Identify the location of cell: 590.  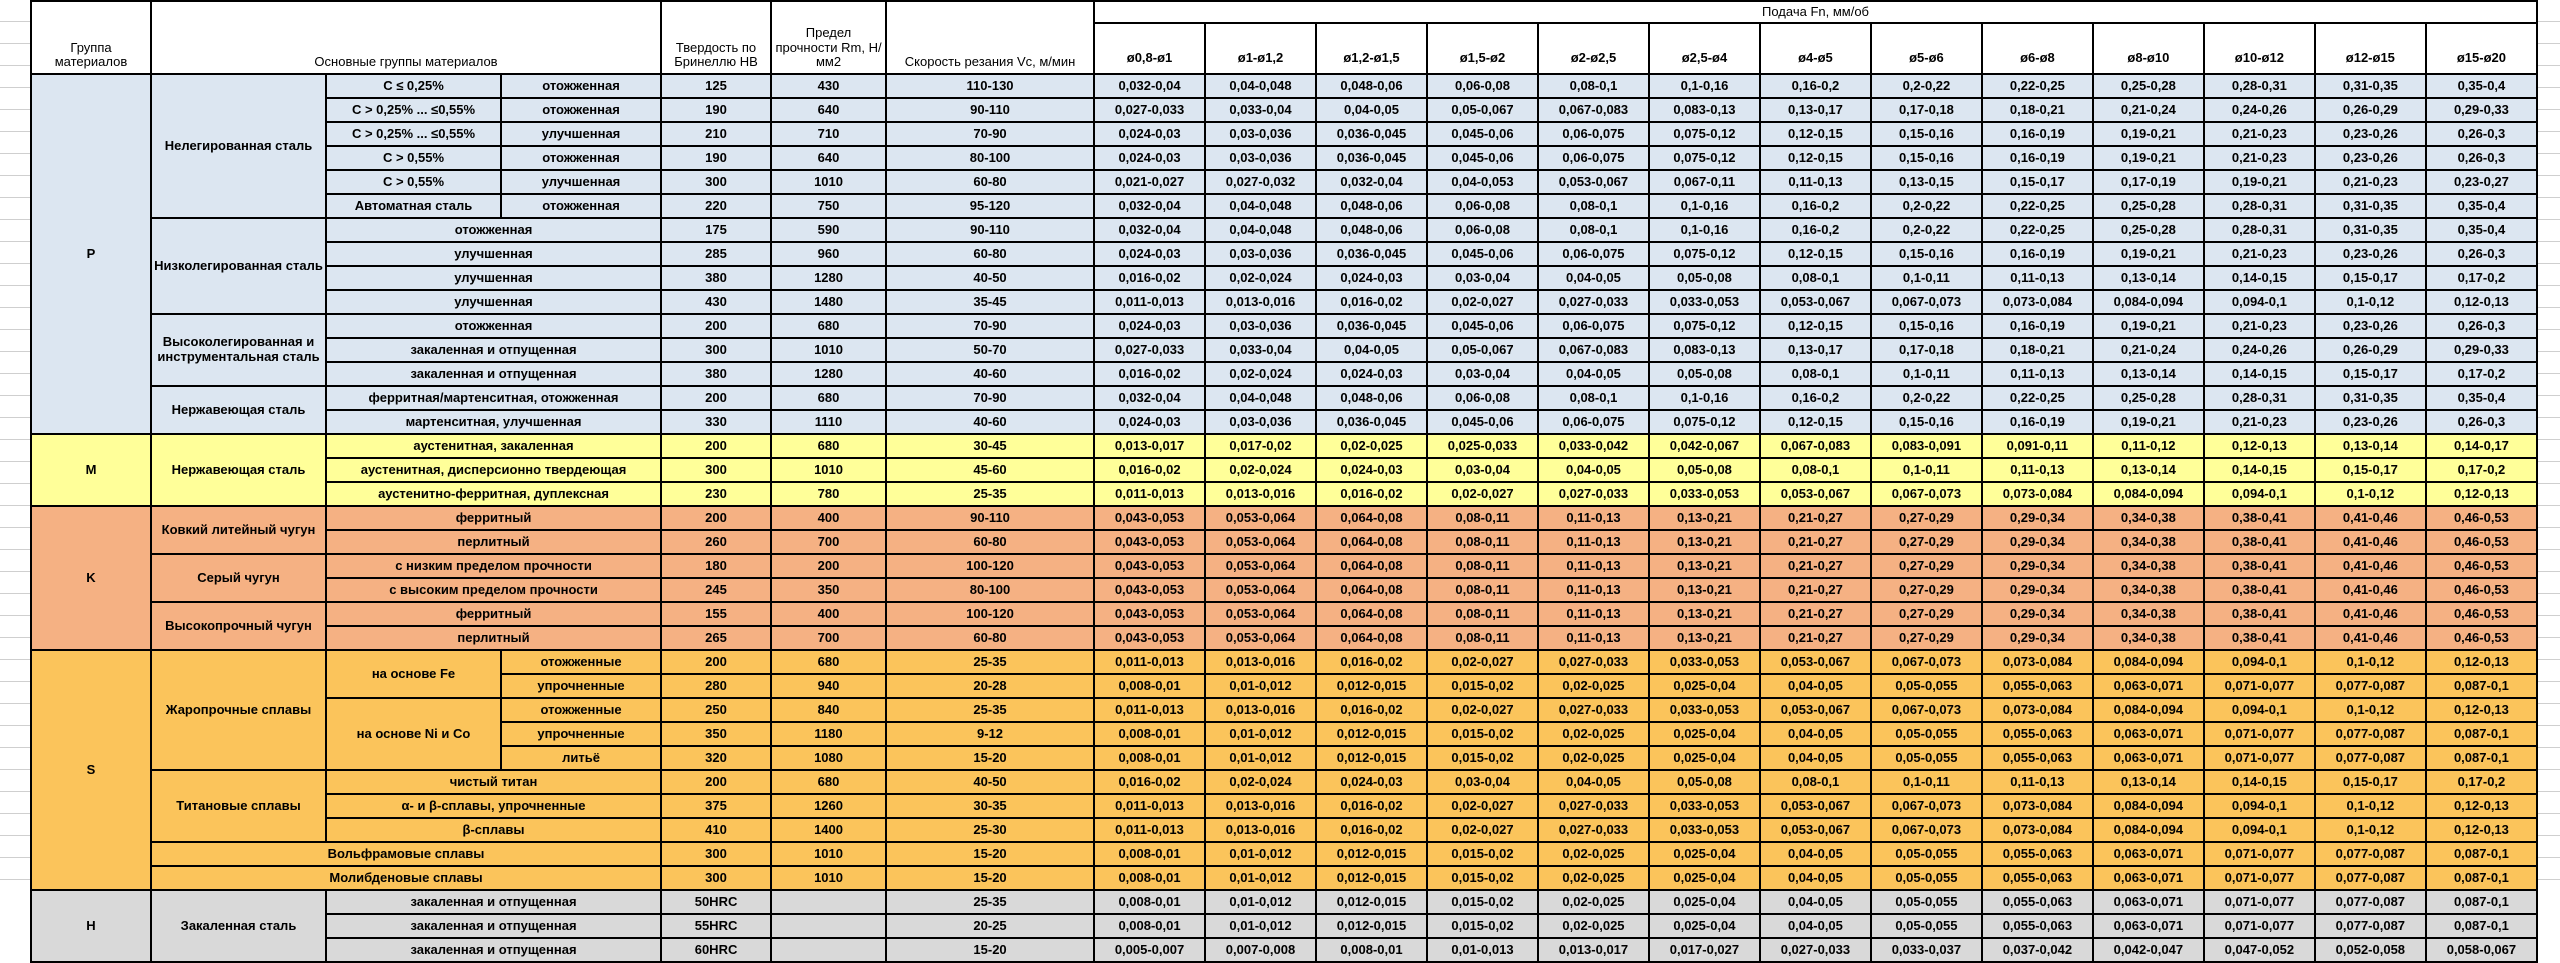
(829, 230).